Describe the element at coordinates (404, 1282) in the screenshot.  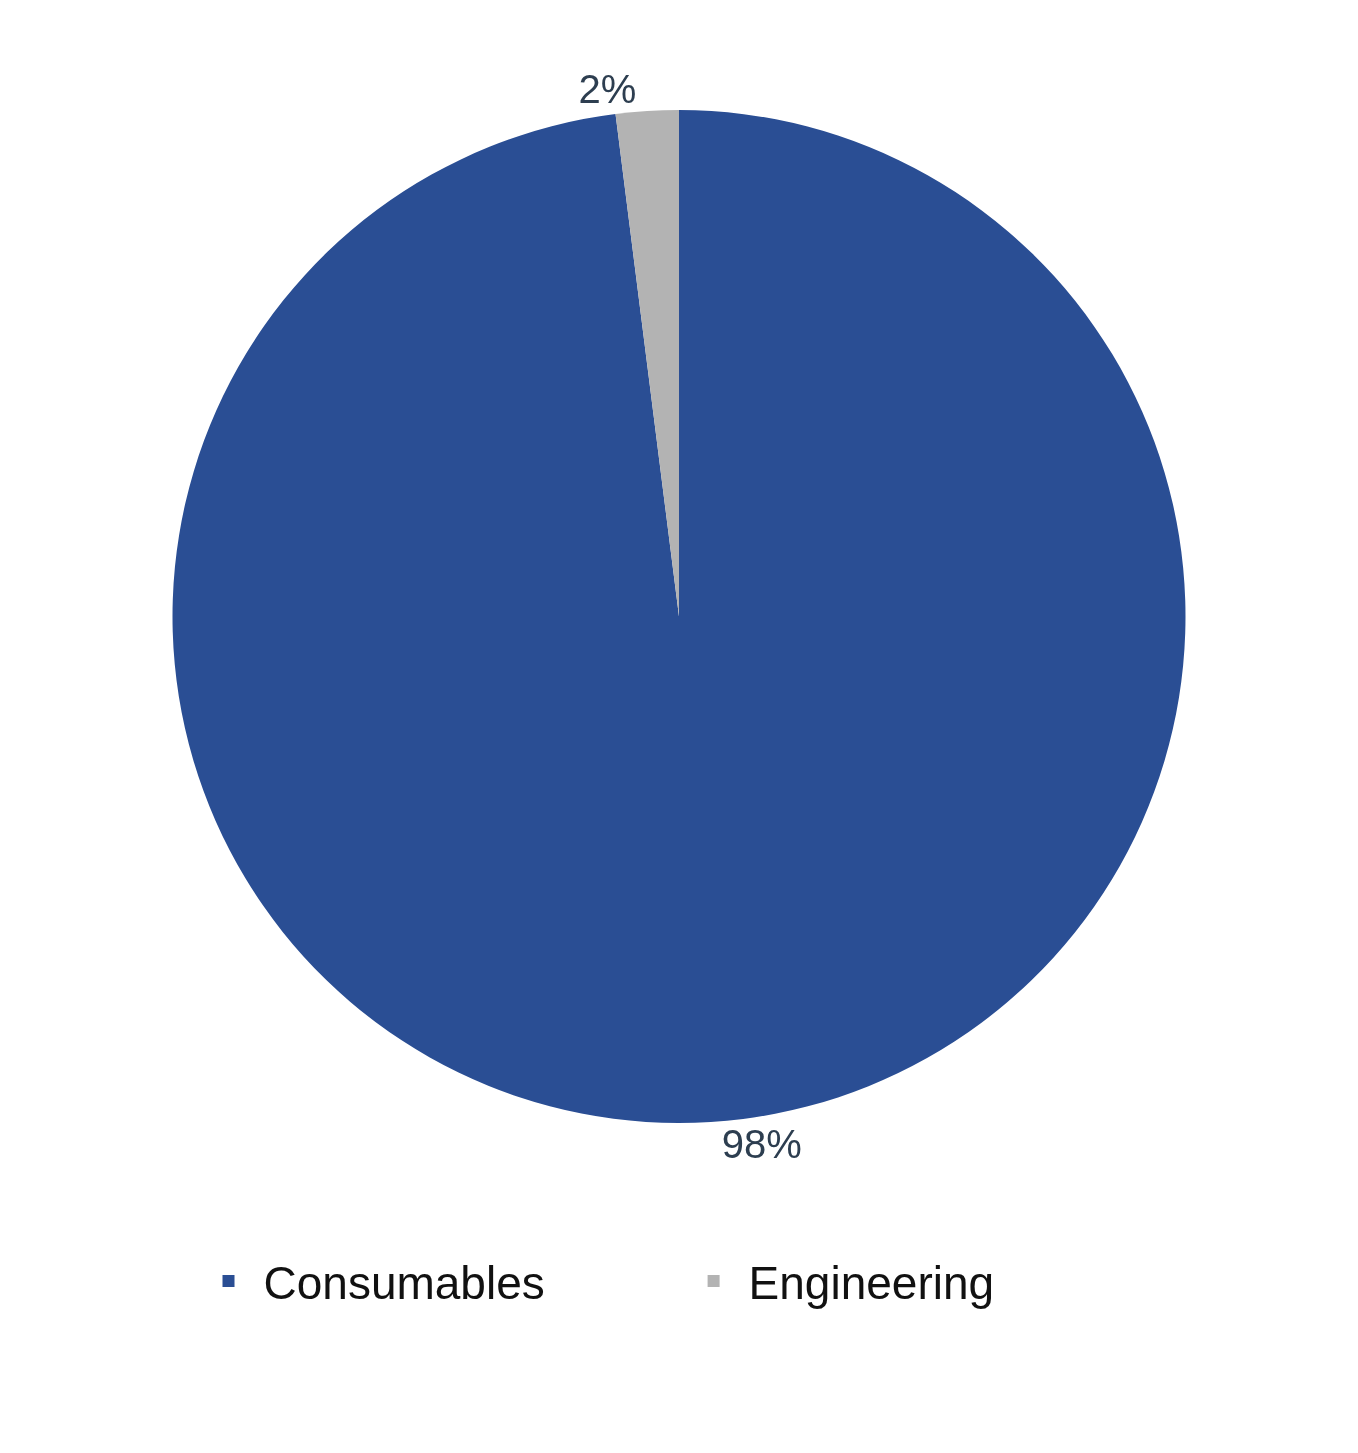
I see `legend-label: Consumables` at that location.